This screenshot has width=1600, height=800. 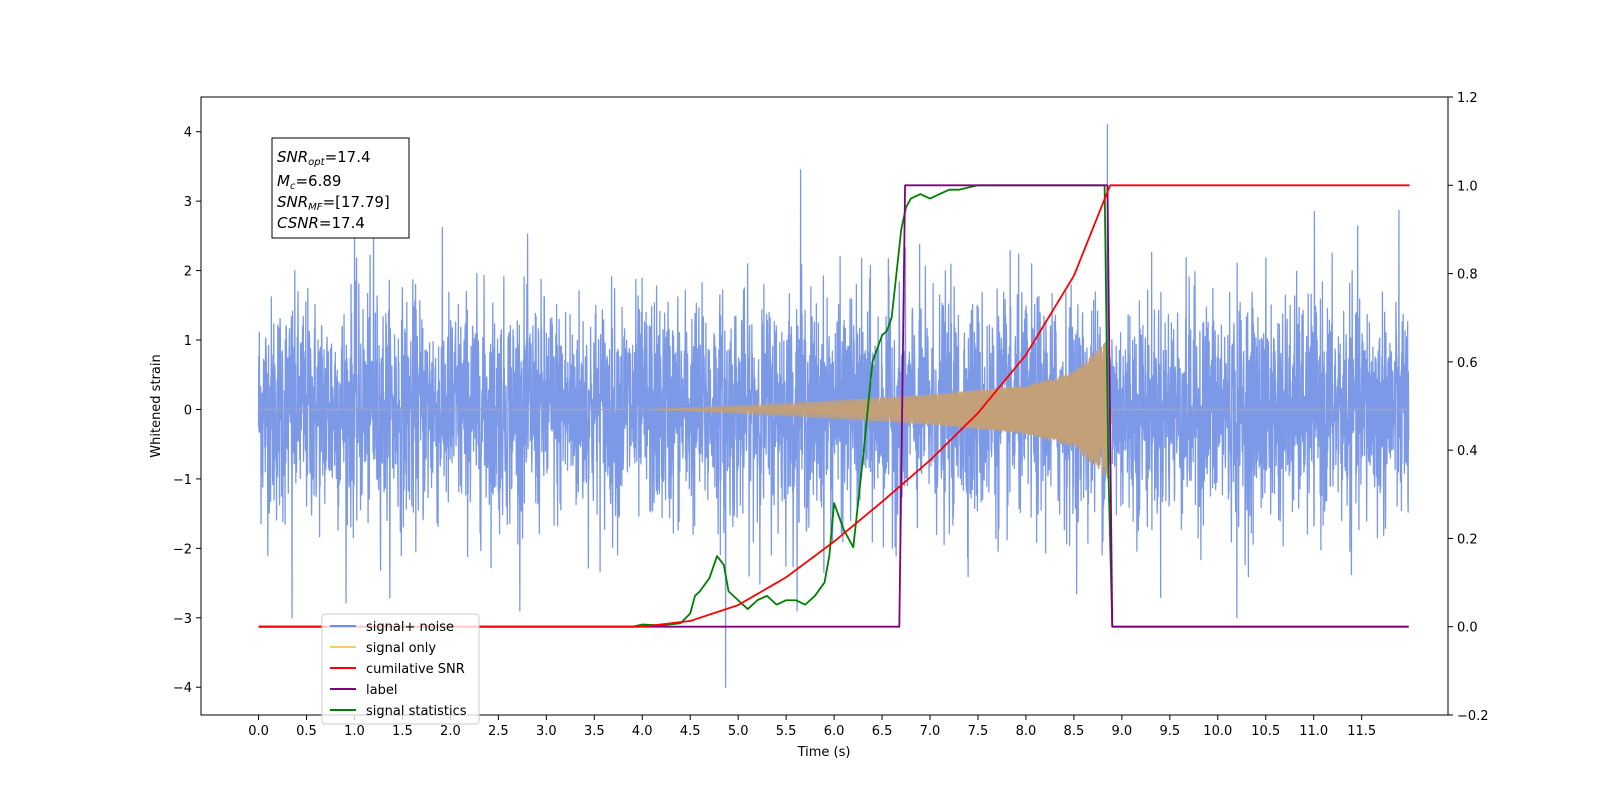 What do you see at coordinates (882, 731) in the screenshot?
I see `x-tick-label: 6.5` at bounding box center [882, 731].